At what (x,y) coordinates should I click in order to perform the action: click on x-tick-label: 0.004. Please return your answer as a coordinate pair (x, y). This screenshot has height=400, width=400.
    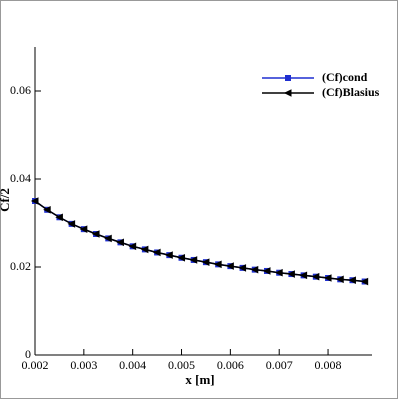
    Looking at the image, I should click on (132, 365).